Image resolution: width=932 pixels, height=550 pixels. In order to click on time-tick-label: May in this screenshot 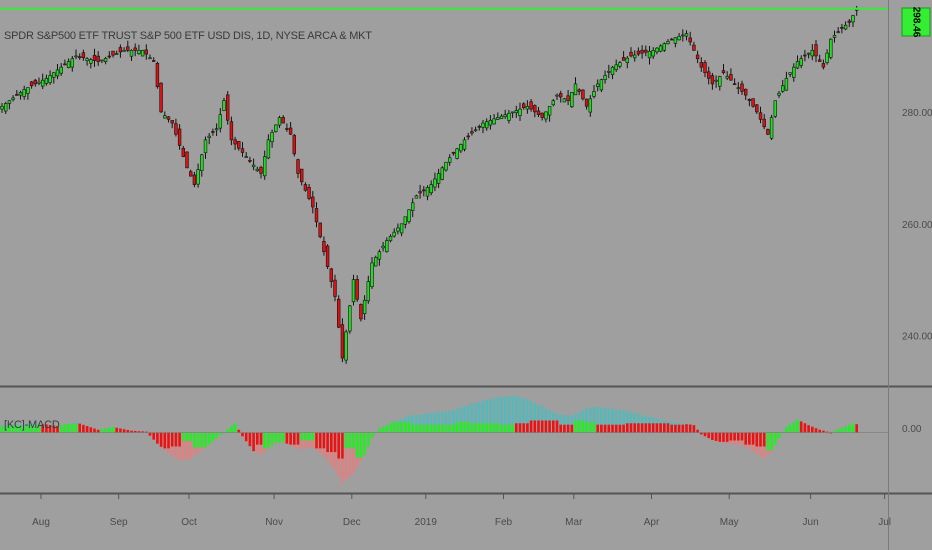, I will do `click(729, 522)`.